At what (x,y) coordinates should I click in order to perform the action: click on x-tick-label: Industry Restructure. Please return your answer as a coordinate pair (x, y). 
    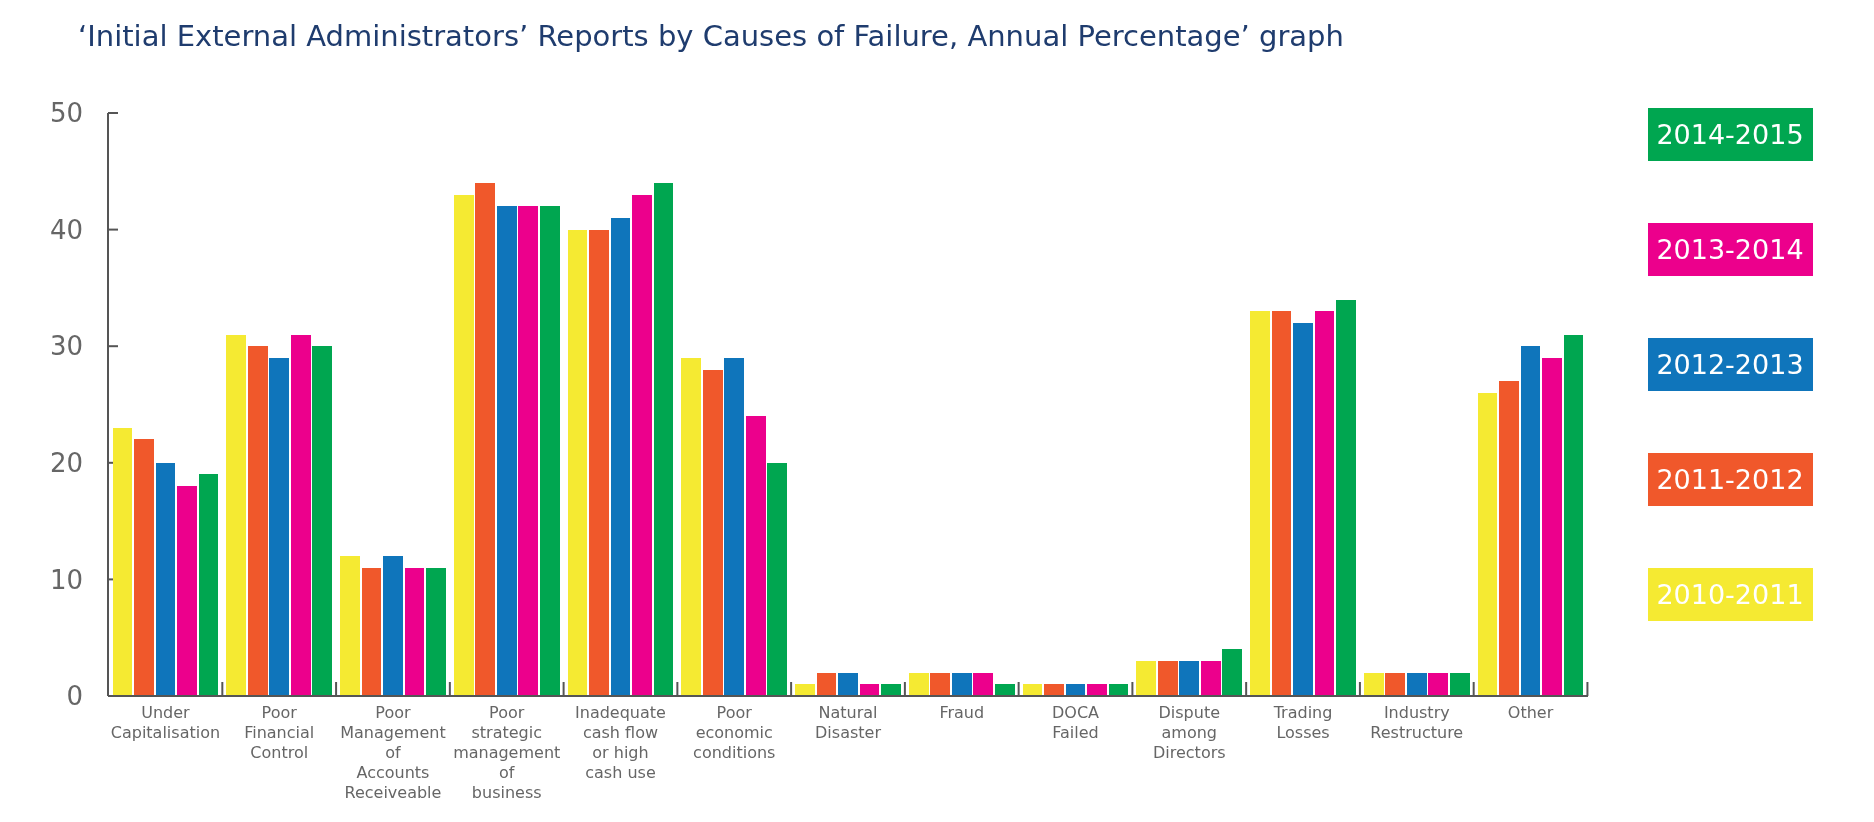
    Looking at the image, I should click on (1417, 722).